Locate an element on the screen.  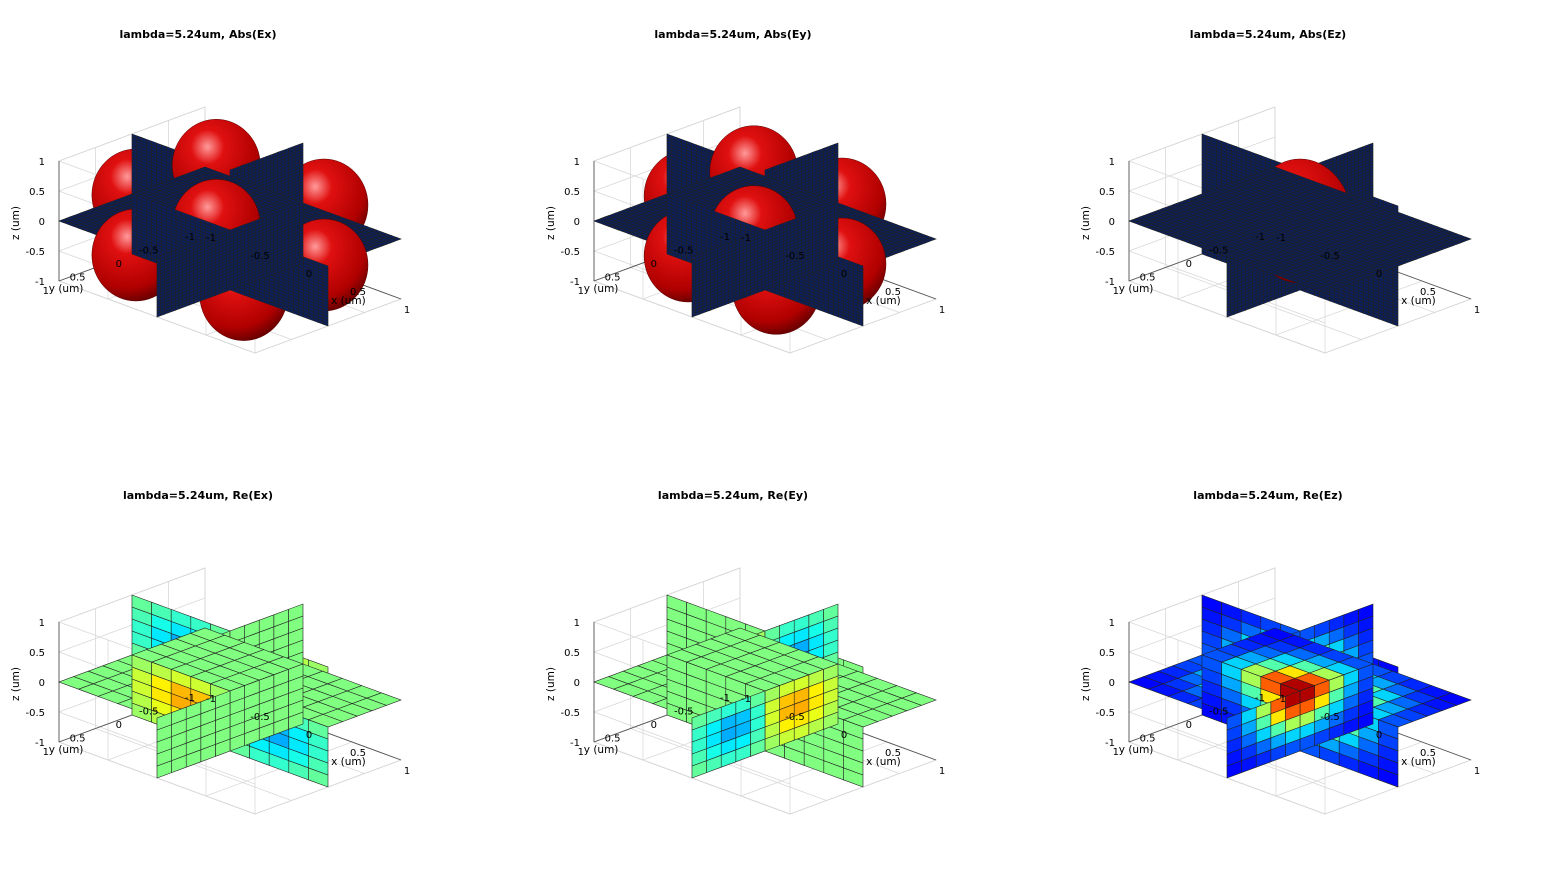
z-tick-label: 0.5 is located at coordinates (37, 192).